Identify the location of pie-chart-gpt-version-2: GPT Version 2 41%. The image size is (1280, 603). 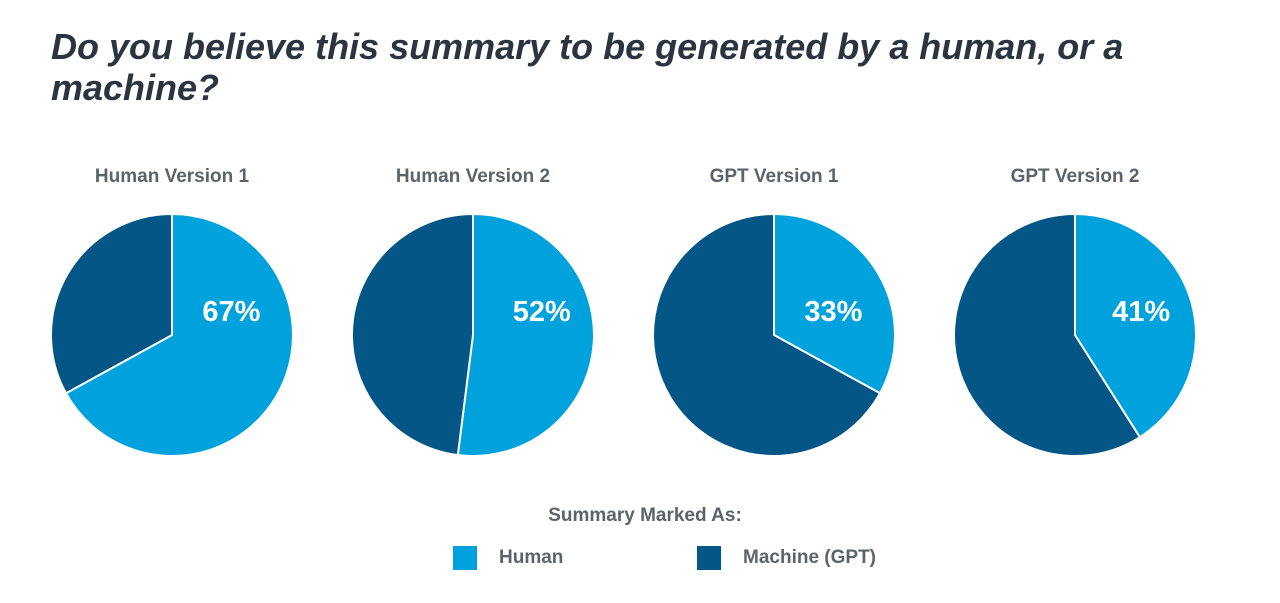
(1075, 311).